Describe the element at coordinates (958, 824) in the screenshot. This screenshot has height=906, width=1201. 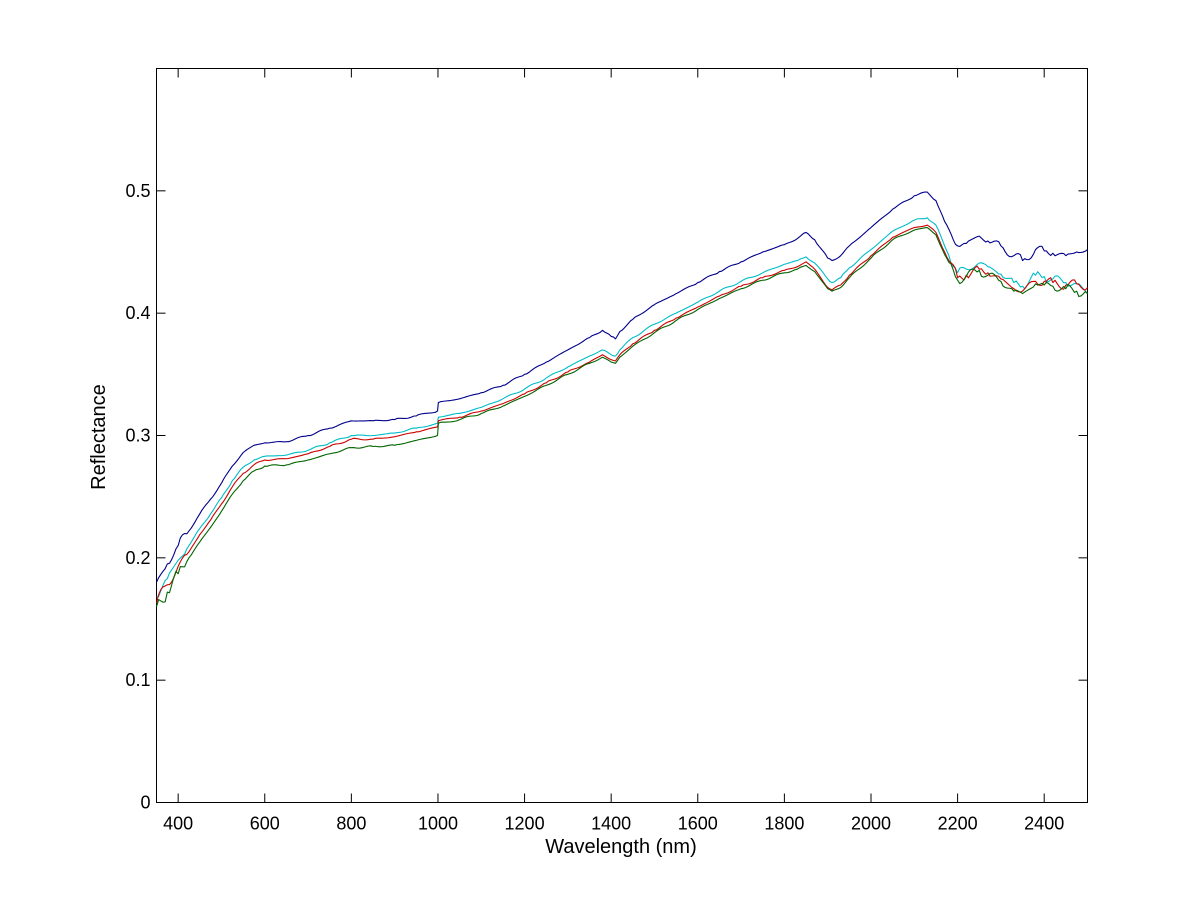
I see `x-tick-label: 2200` at that location.